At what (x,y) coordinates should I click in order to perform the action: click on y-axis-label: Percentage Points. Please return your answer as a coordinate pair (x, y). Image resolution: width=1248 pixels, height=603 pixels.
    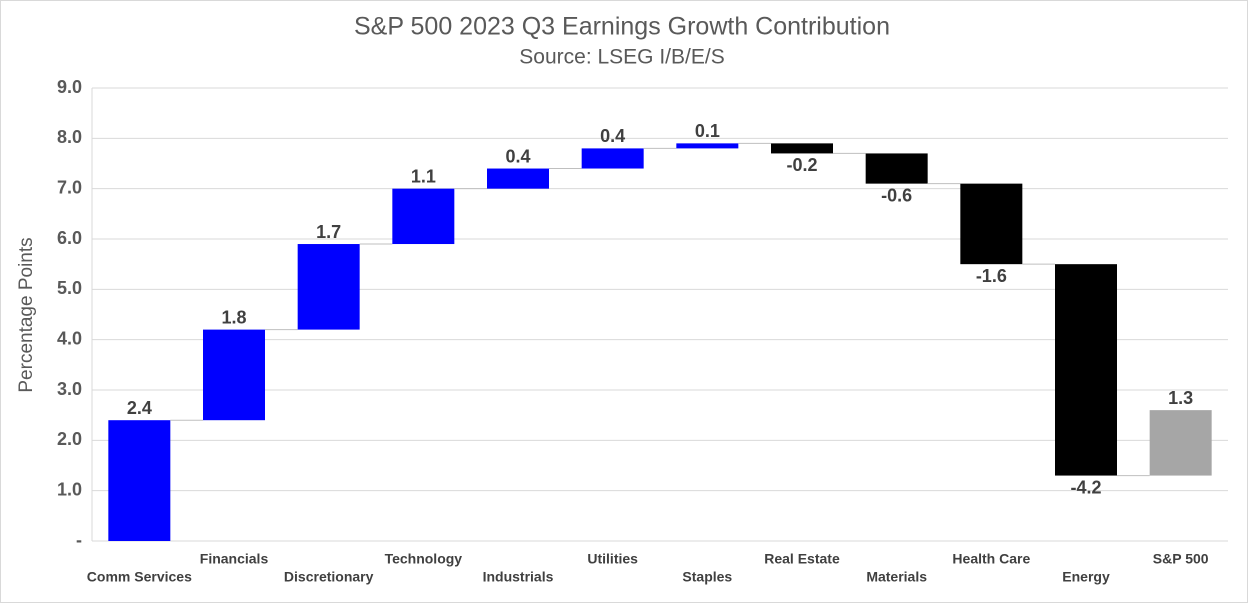
    Looking at the image, I should click on (26, 314).